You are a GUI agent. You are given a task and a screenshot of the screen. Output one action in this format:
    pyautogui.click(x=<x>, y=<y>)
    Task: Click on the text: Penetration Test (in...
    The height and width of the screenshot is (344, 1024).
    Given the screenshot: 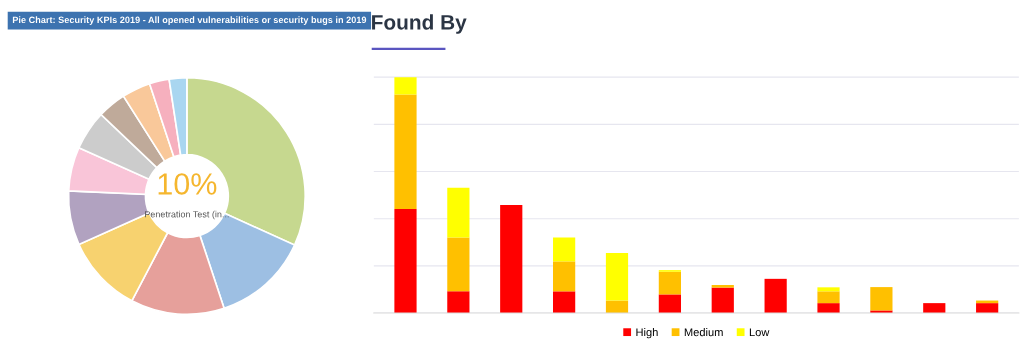 What is the action you would take?
    pyautogui.click(x=187, y=215)
    